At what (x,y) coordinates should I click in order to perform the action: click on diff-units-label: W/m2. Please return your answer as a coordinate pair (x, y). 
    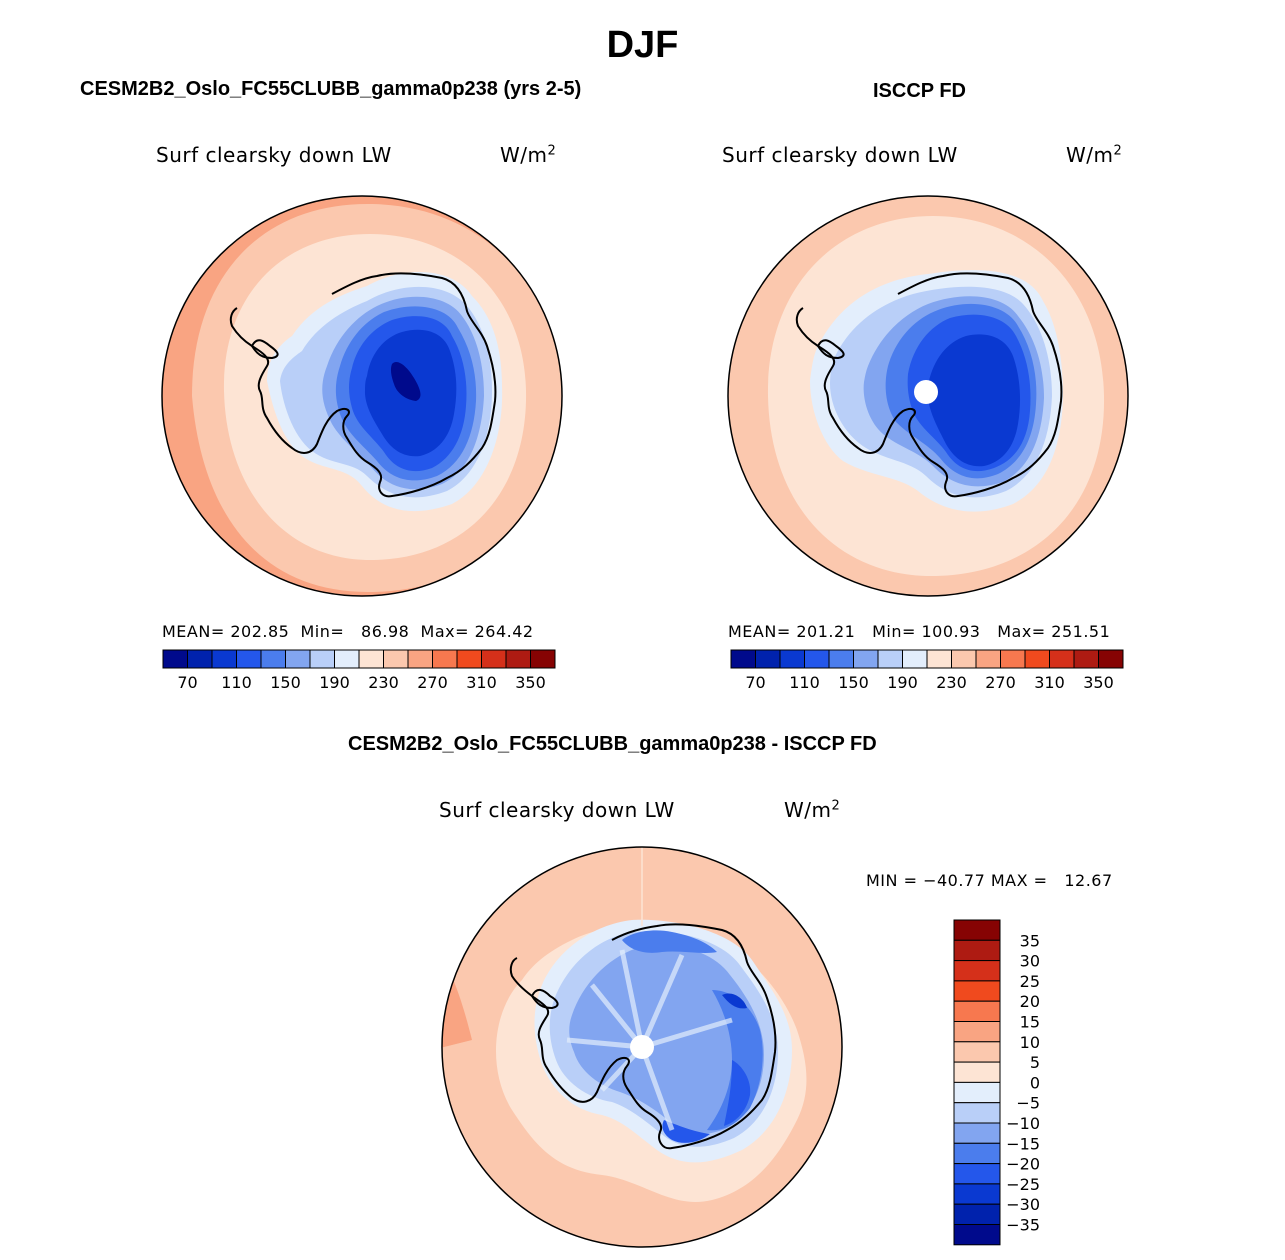
    Looking at the image, I should click on (812, 810).